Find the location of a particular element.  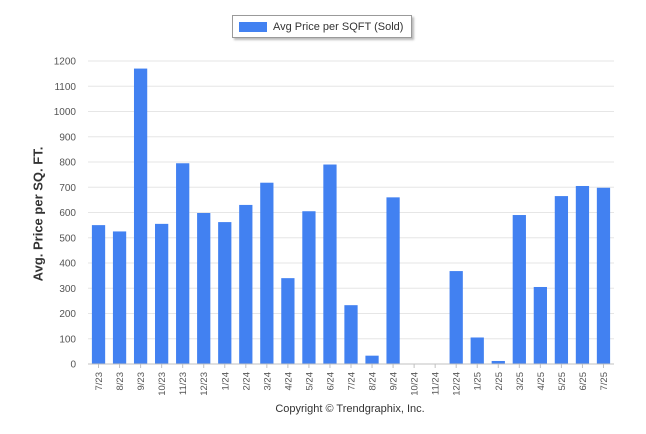

x-tick-label: 5/25 is located at coordinates (562, 381).